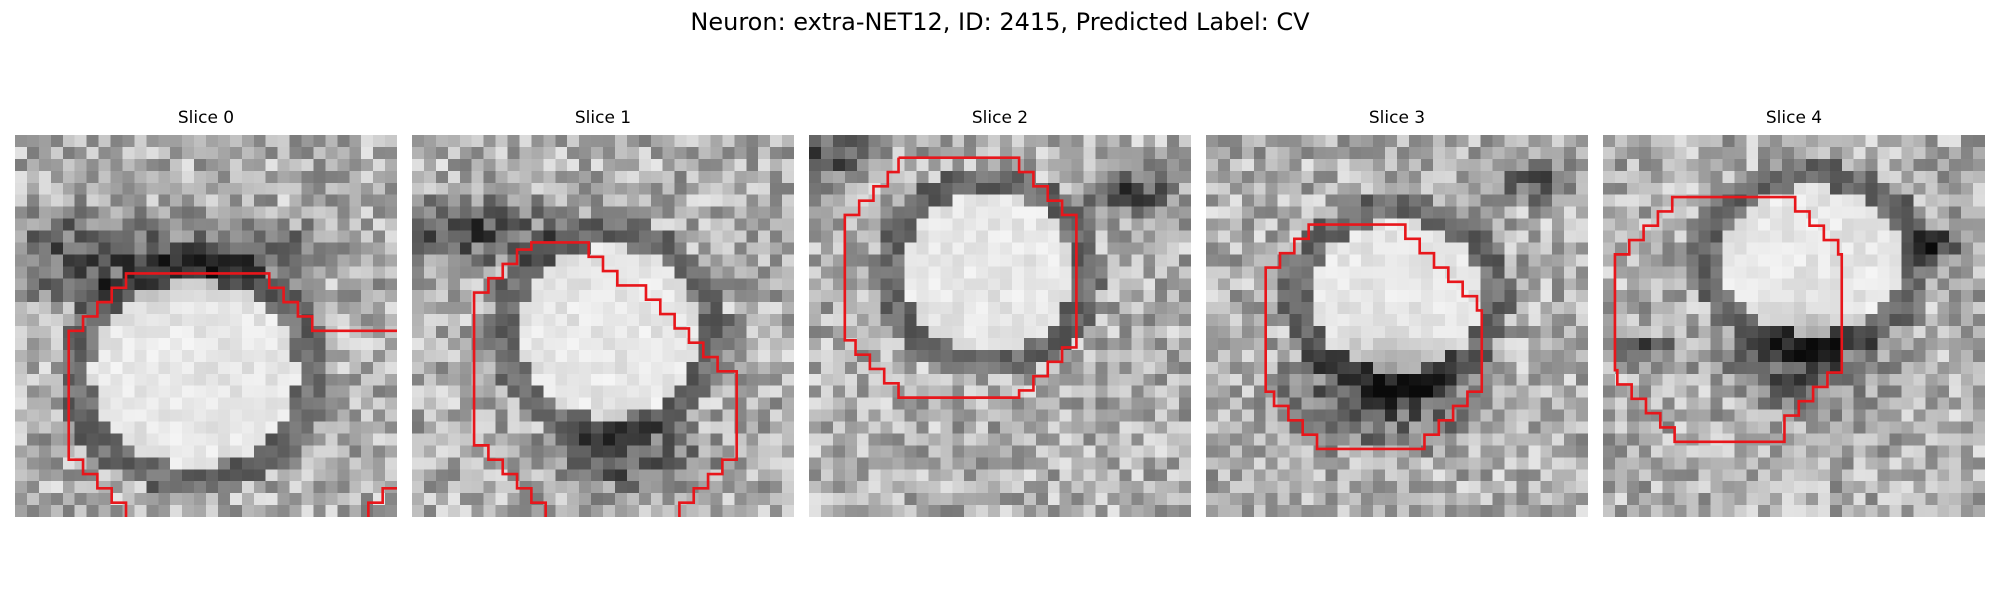 This screenshot has height=600, width=2000. Describe the element at coordinates (1794, 118) in the screenshot. I see `slice-title: Slice 4` at that location.